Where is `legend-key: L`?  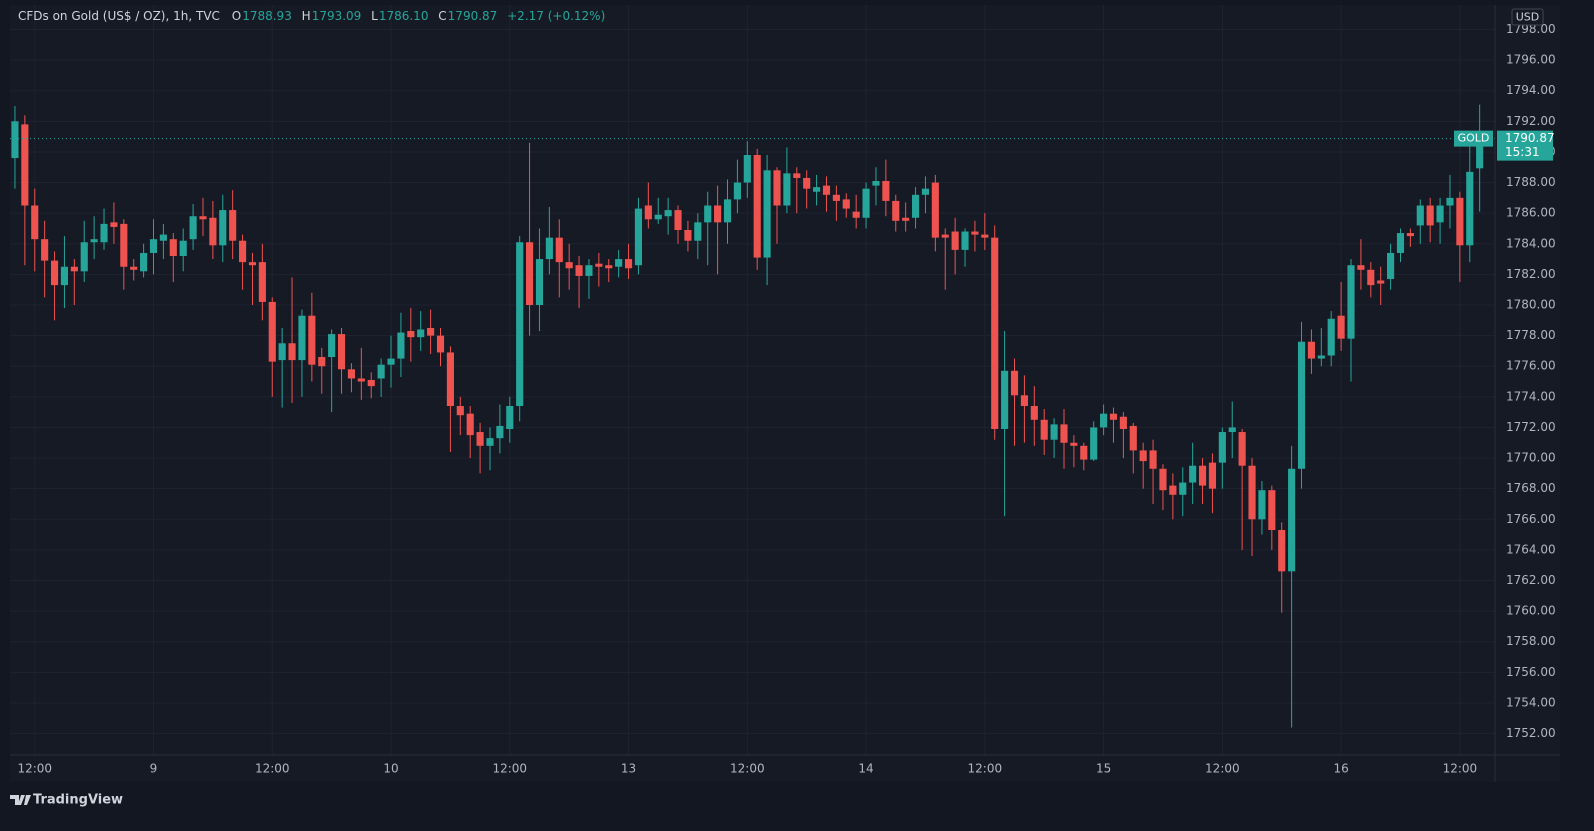
legend-key: L is located at coordinates (374, 16).